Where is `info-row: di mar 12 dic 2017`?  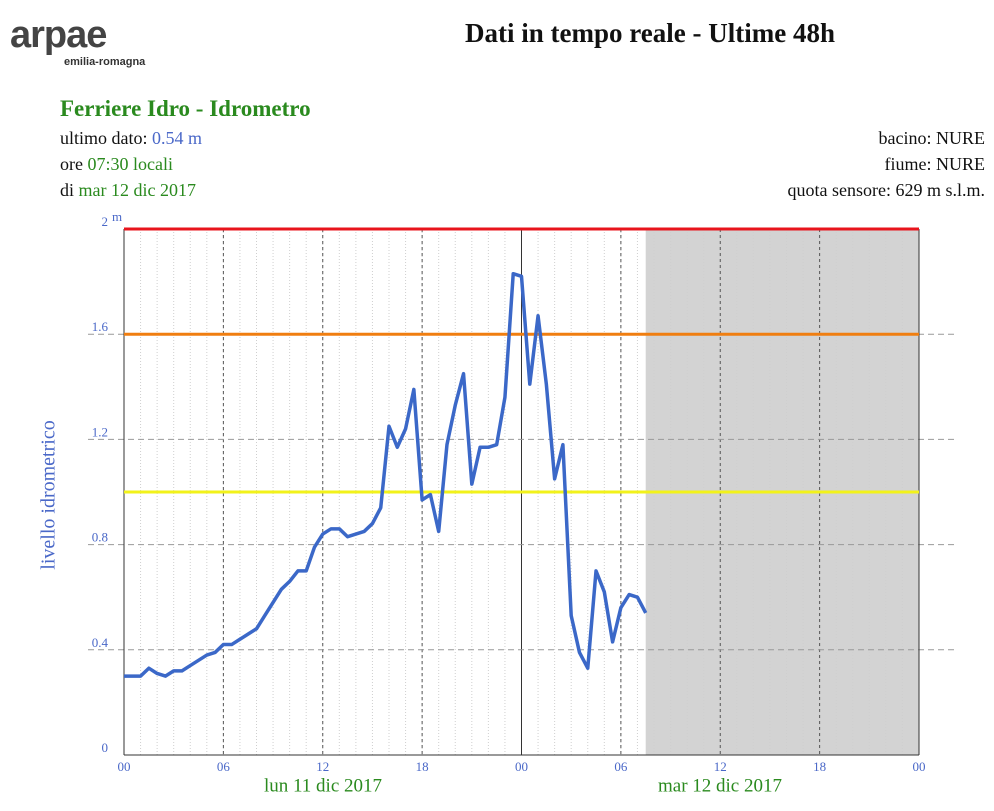 info-row: di mar 12 dic 2017 is located at coordinates (128, 190).